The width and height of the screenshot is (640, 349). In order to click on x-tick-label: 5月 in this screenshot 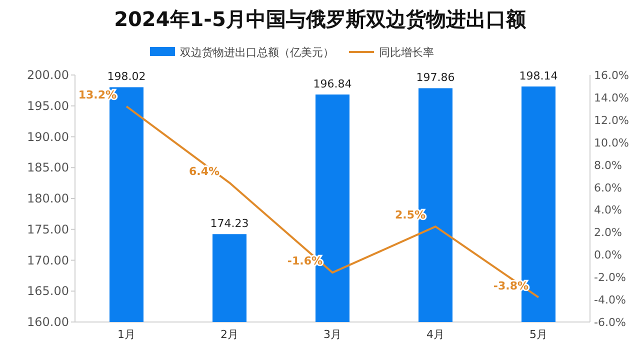, I will do `click(539, 334)`.